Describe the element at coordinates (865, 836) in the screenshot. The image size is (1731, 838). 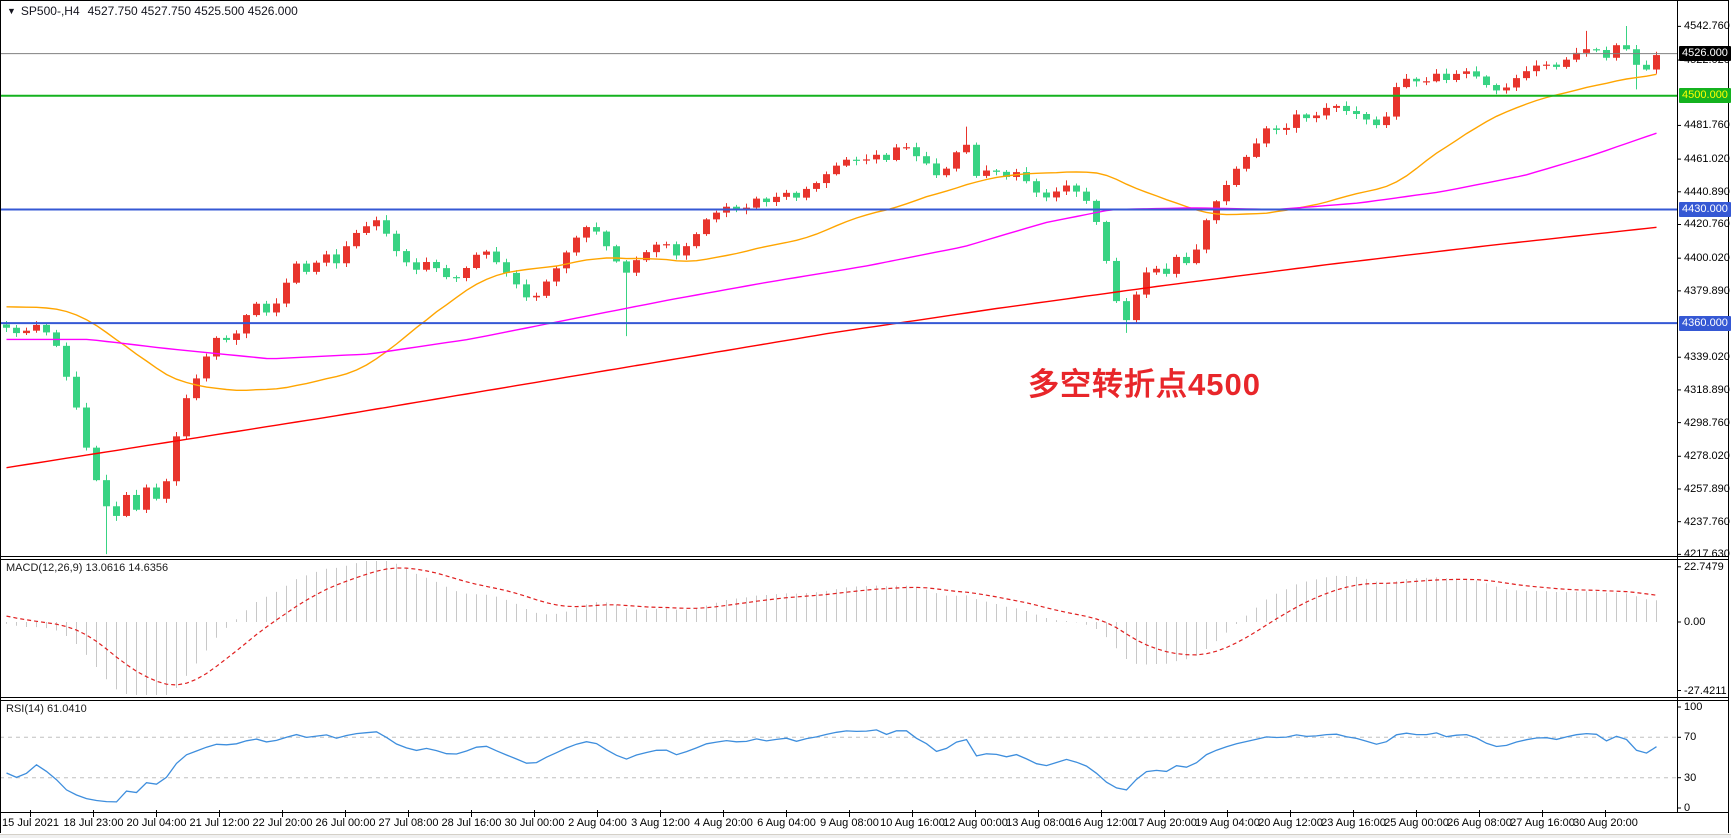
I see `window-bottom-edge` at that location.